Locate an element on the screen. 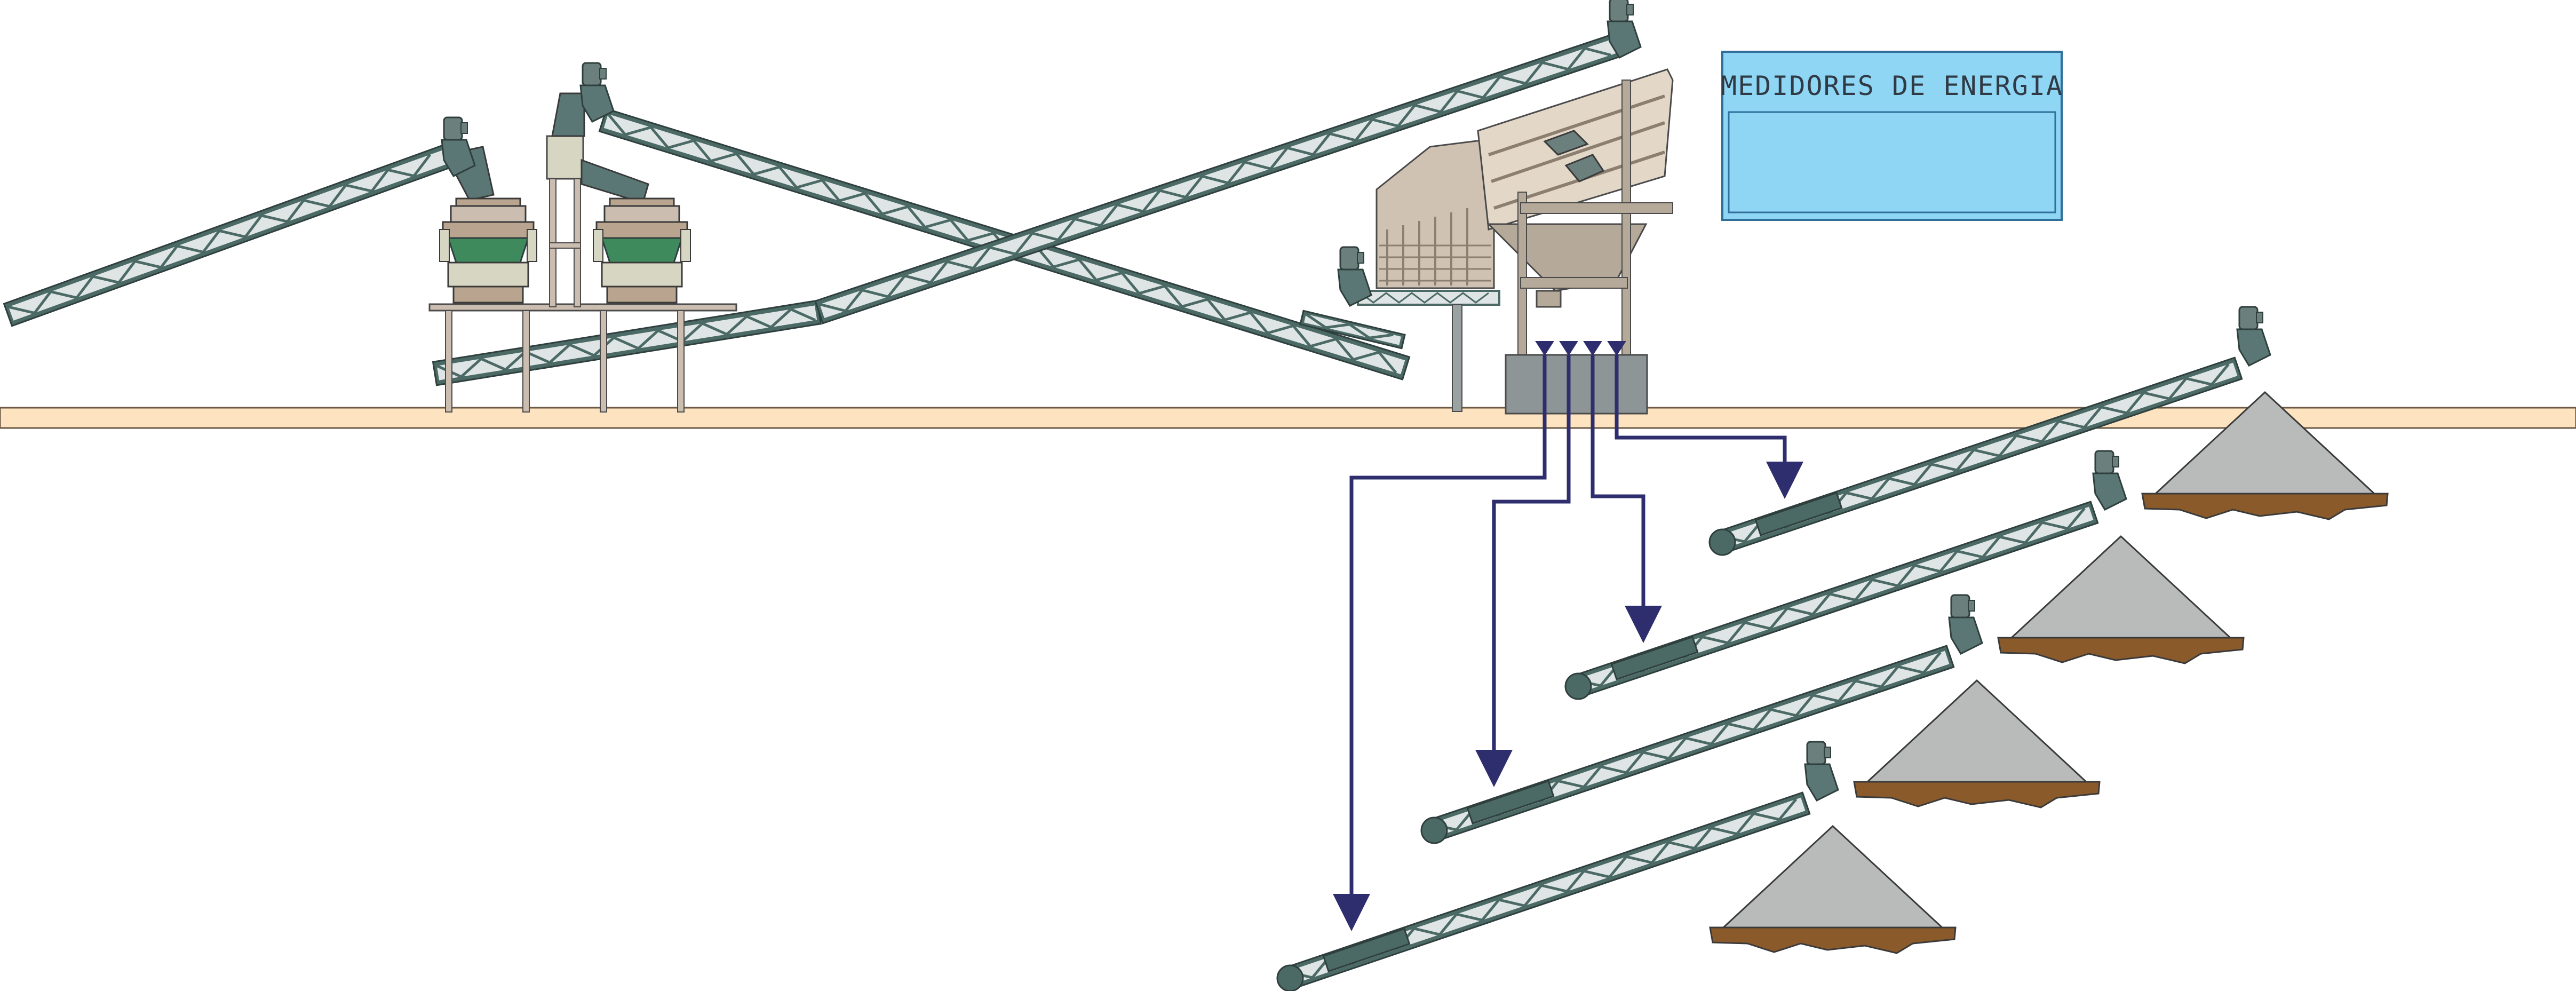 This screenshot has height=991, width=2576. crusher is located at coordinates (642, 250).